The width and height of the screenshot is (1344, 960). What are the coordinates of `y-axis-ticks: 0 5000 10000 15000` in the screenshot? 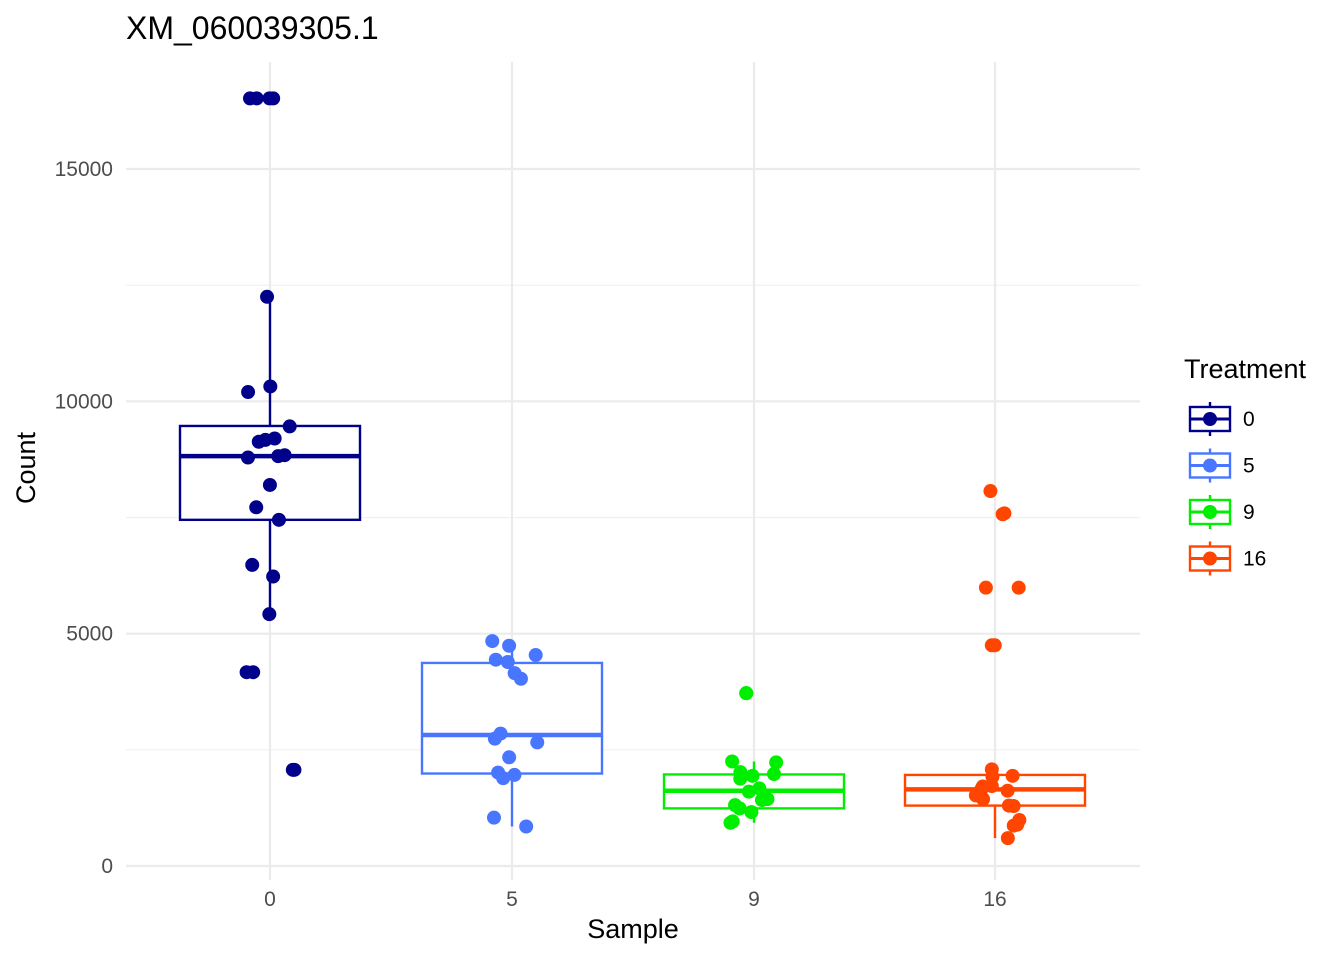 It's located at (84, 518).